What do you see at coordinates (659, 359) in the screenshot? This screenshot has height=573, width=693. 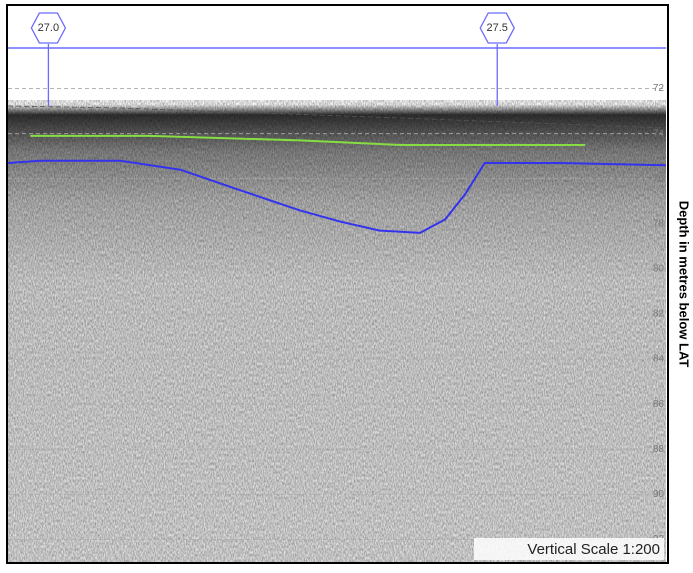 I see `y-tick-label: 84` at bounding box center [659, 359].